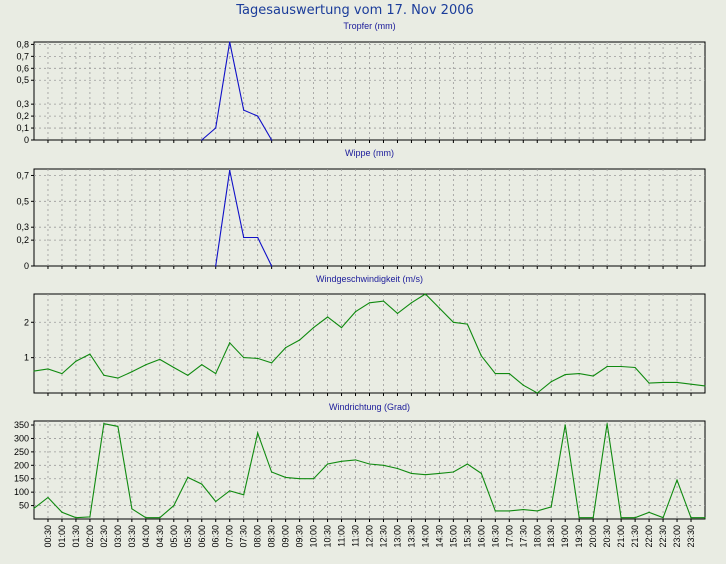 This screenshot has width=726, height=564. I want to click on x-tick-label: 10:00, so click(314, 536).